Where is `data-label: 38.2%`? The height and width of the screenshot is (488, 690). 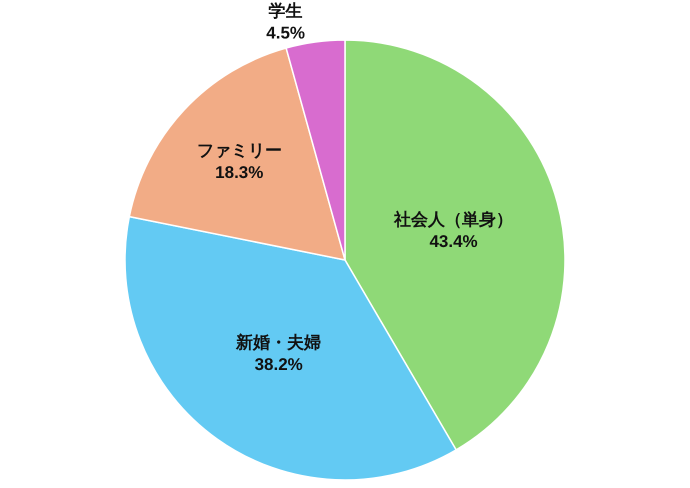 data-label: 38.2% is located at coordinates (278, 364).